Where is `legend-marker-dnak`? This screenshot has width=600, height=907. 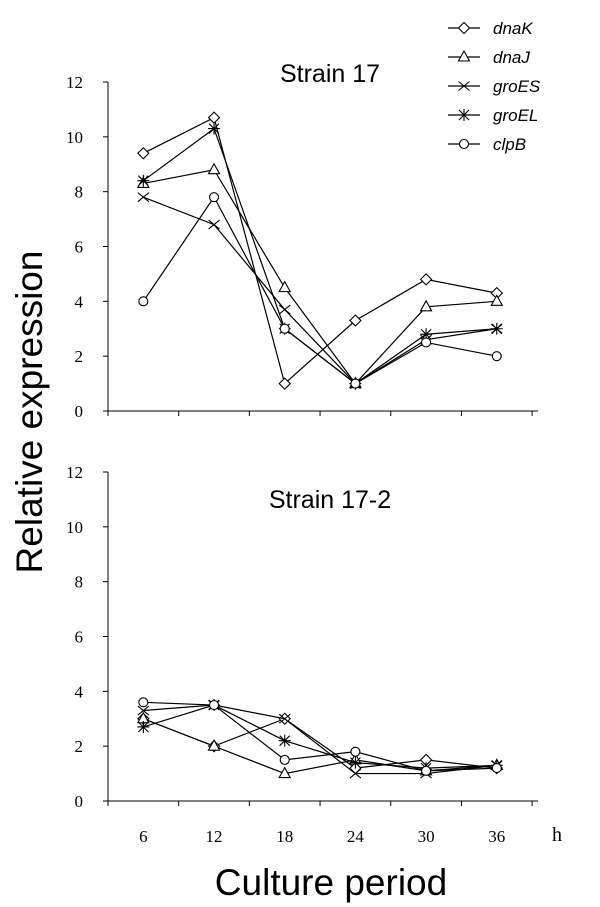
legend-marker-dnak is located at coordinates (464, 28).